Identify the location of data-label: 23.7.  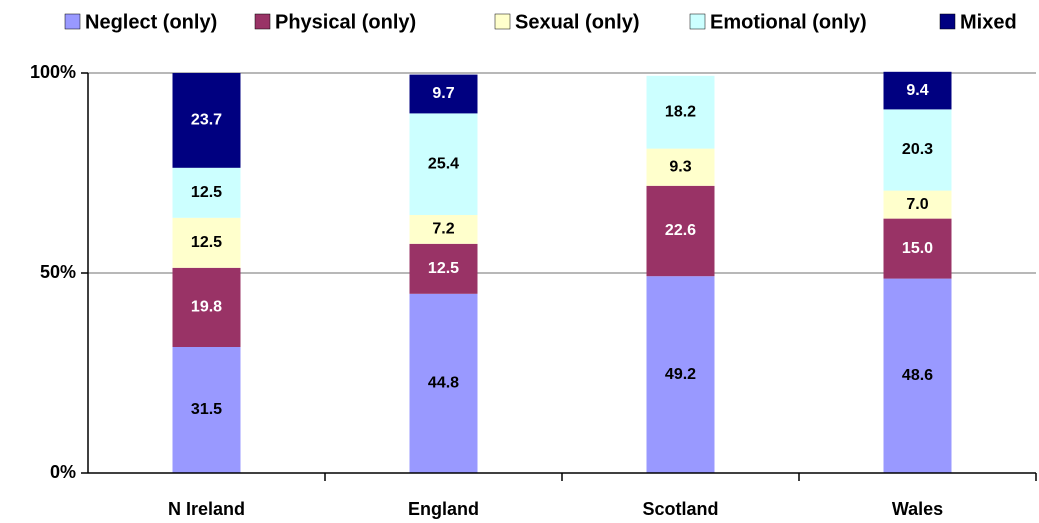
(206, 120).